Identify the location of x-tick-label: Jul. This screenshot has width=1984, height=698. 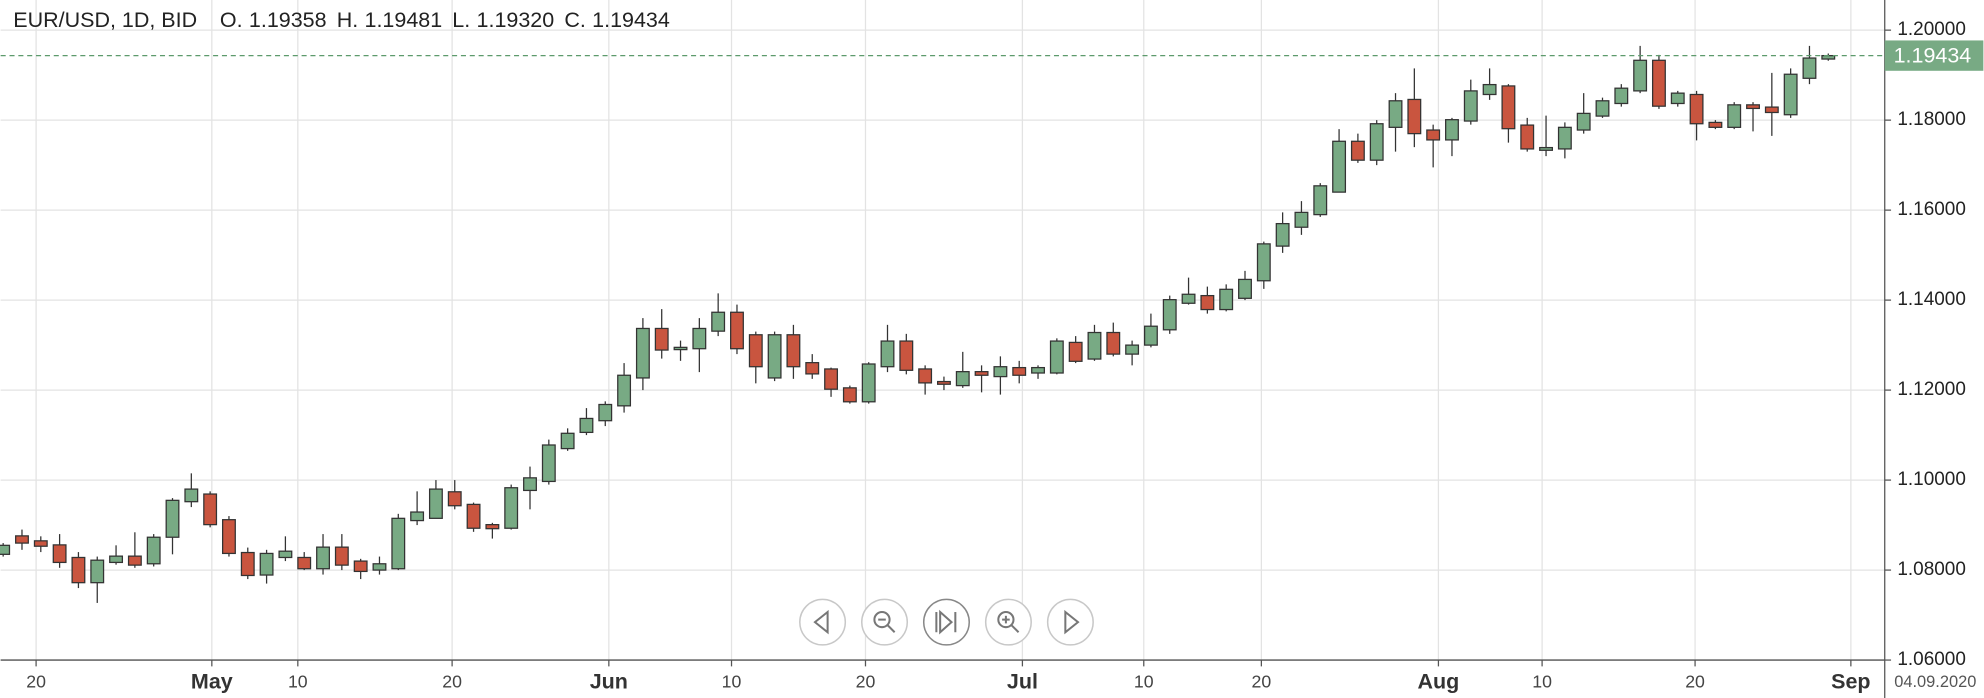
(1022, 681).